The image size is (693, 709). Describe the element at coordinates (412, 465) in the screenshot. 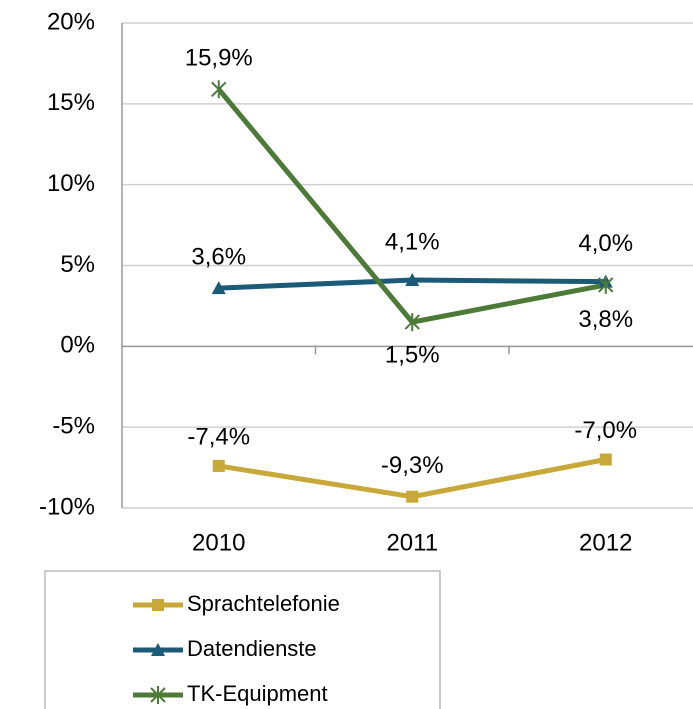

I see `data-label: -9,3%` at that location.